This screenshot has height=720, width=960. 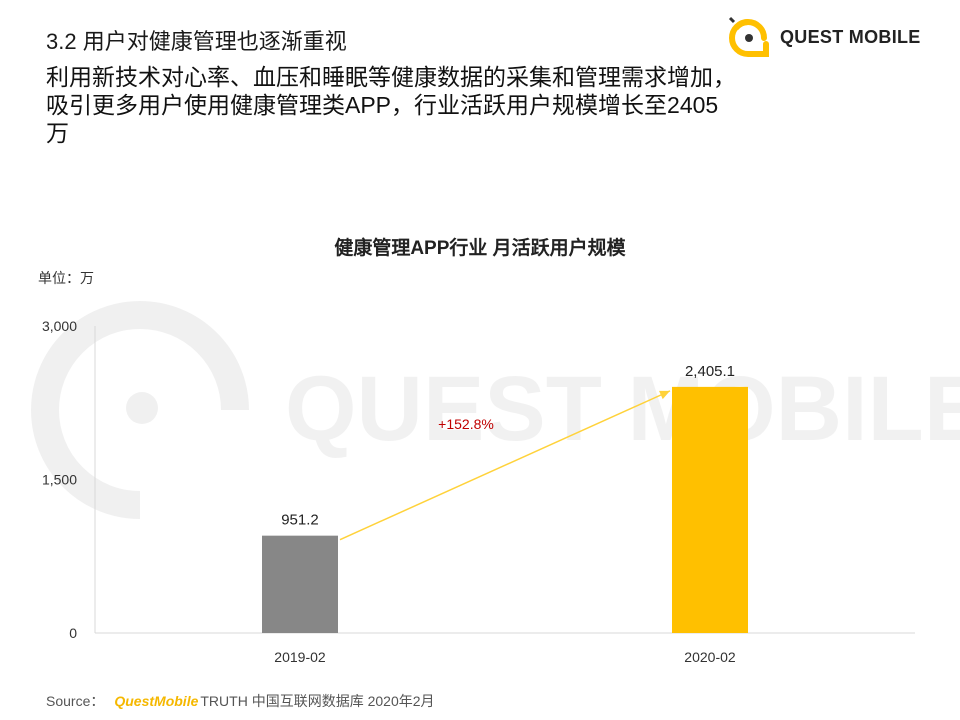 I want to click on watermark-text: QUEST MOBILE, so click(x=622, y=409).